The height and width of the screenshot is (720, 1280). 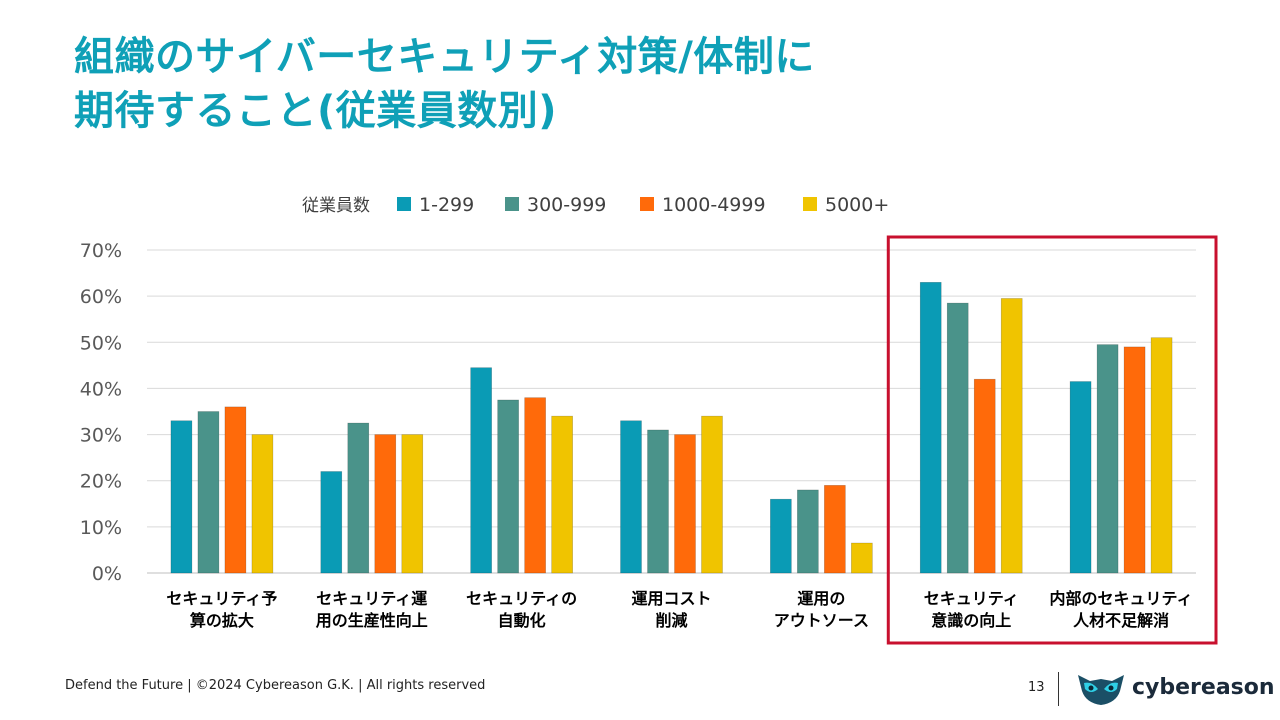 I want to click on legend-label: 1-299, so click(x=446, y=205).